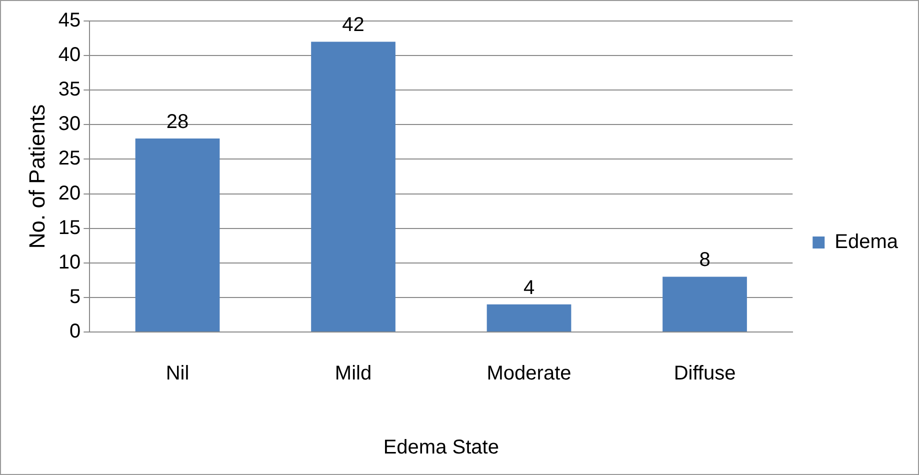 This screenshot has width=919, height=475. What do you see at coordinates (69, 193) in the screenshot?
I see `y-tick-label: 20` at bounding box center [69, 193].